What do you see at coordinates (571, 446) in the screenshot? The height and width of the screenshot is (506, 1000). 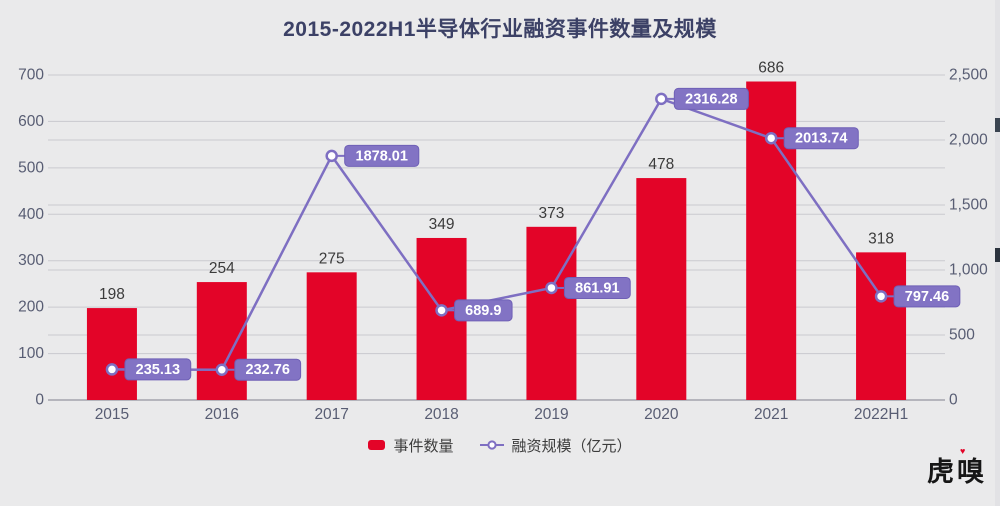 I see `legend-label: 融资规模（亿元）` at bounding box center [571, 446].